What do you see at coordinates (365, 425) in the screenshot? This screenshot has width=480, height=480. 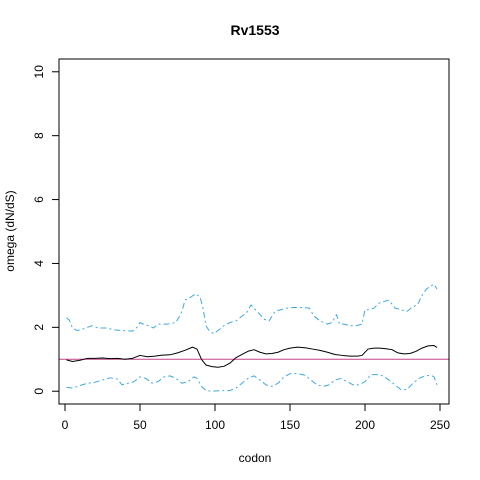 I see `x-tick-label: 200` at bounding box center [365, 425].